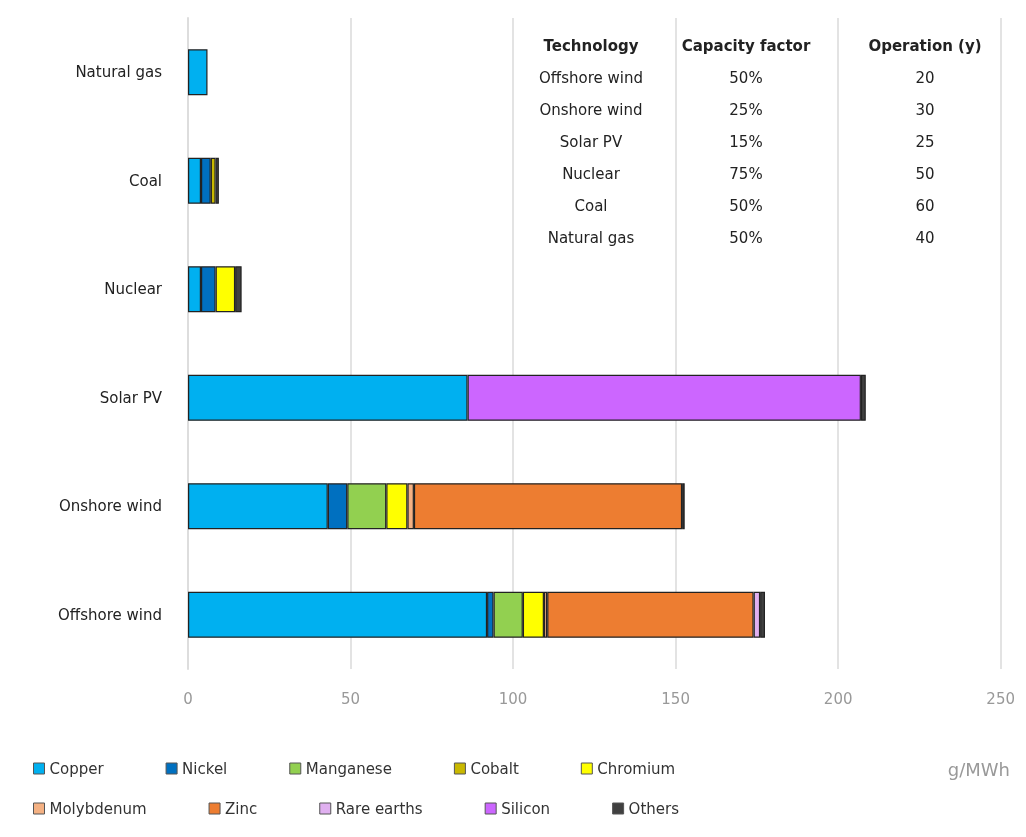 This screenshot has width=1026, height=837. I want to click on x-tick-label: 50, so click(350, 698).